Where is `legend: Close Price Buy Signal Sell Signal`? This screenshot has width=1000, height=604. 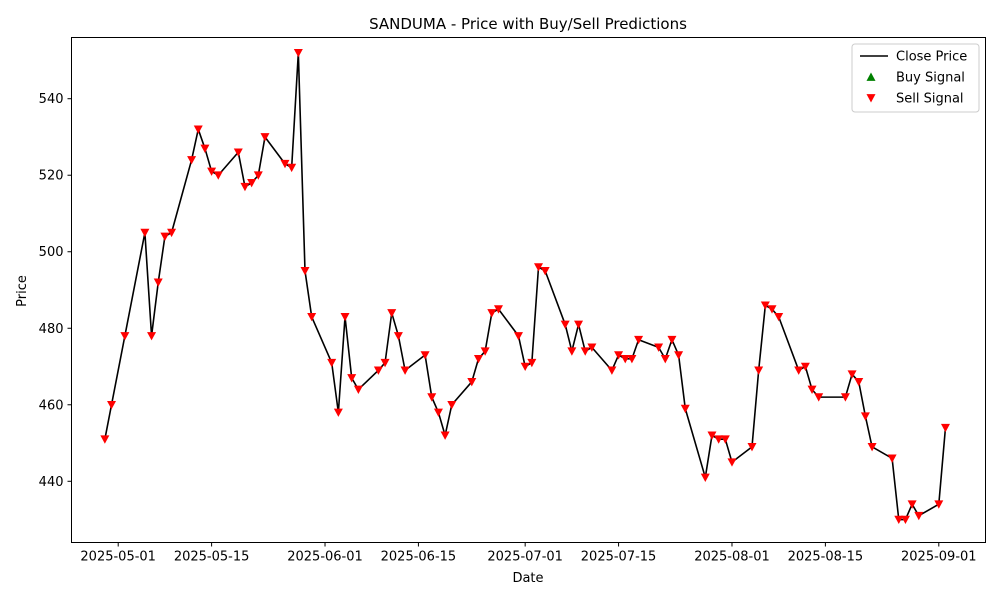
legend: Close Price Buy Signal Sell Signal is located at coordinates (915, 78).